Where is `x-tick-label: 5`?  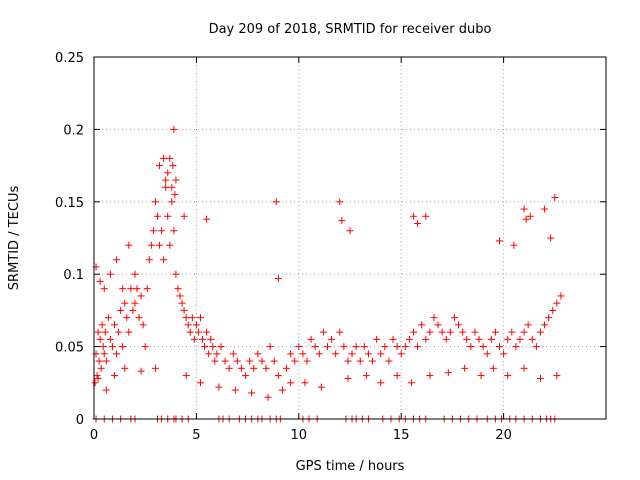 x-tick-label: 5 is located at coordinates (196, 435).